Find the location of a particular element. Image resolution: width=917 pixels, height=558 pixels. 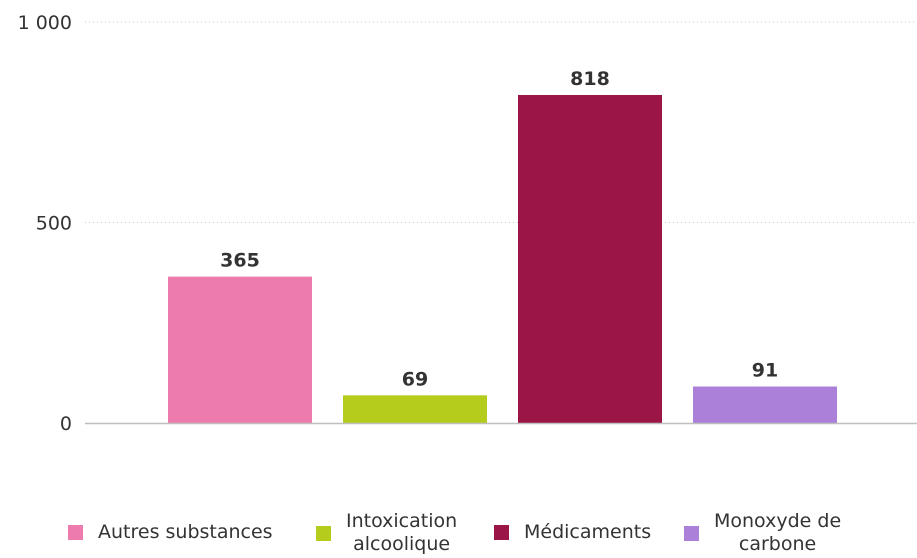

y-tick-label: 500 is located at coordinates (54, 224).